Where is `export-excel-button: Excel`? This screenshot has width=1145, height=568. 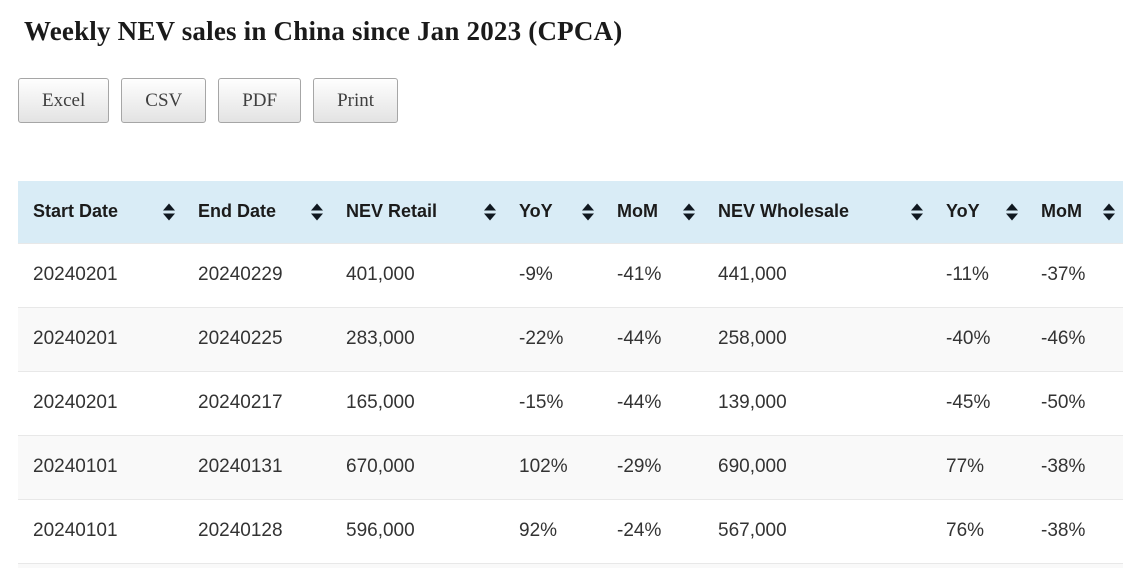 export-excel-button: Excel is located at coordinates (64, 100).